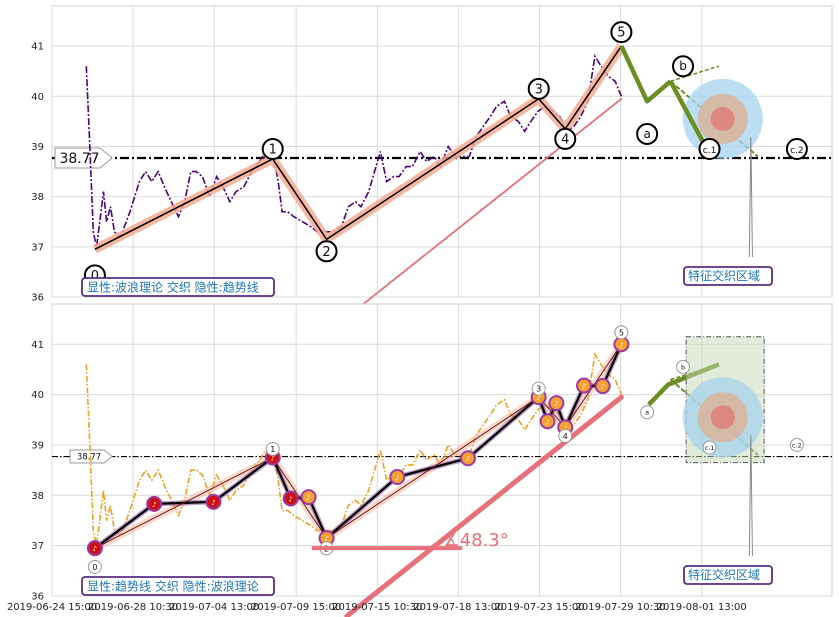 This screenshot has width=839, height=617. Describe the element at coordinates (702, 607) in the screenshot. I see `x-tick-8: 2019-08-01 13:00` at that location.